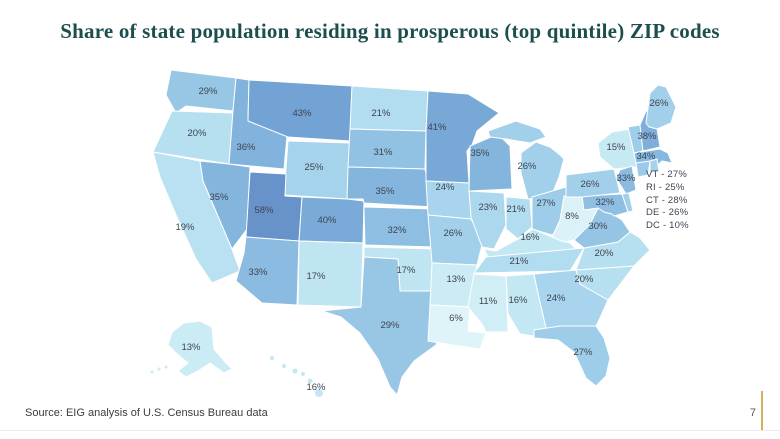  Describe the element at coordinates (383, 152) in the screenshot. I see `state-label-SD: 31%` at that location.